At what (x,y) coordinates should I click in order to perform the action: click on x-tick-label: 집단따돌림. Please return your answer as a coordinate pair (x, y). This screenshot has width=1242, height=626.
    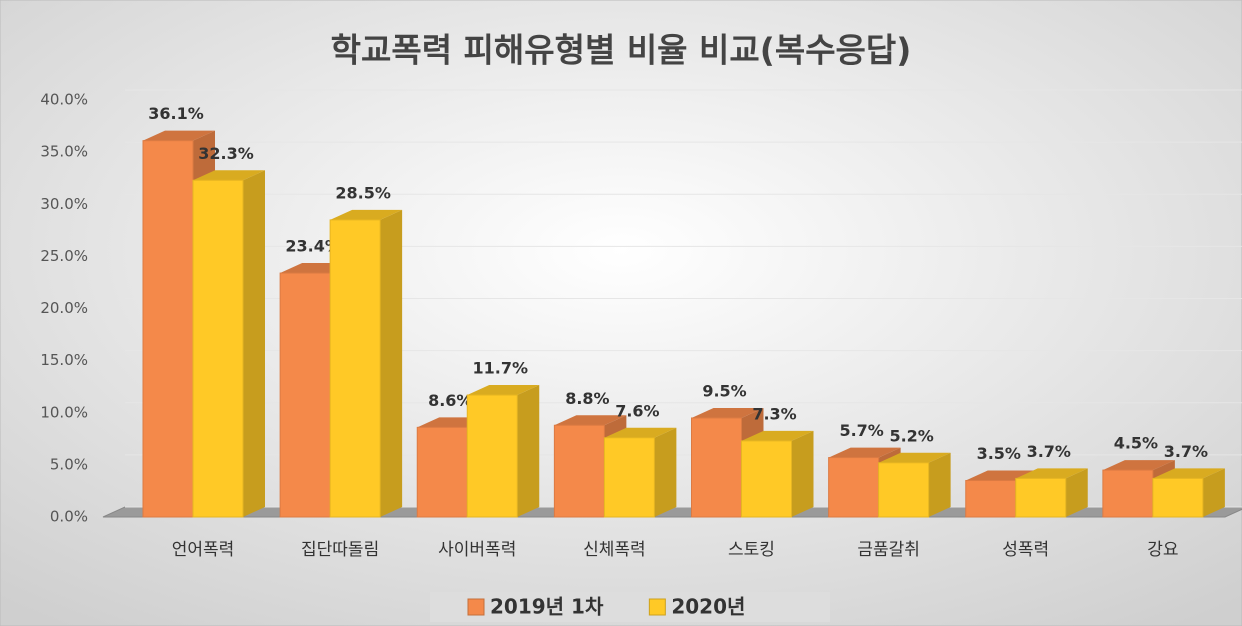
    Looking at the image, I should click on (340, 550).